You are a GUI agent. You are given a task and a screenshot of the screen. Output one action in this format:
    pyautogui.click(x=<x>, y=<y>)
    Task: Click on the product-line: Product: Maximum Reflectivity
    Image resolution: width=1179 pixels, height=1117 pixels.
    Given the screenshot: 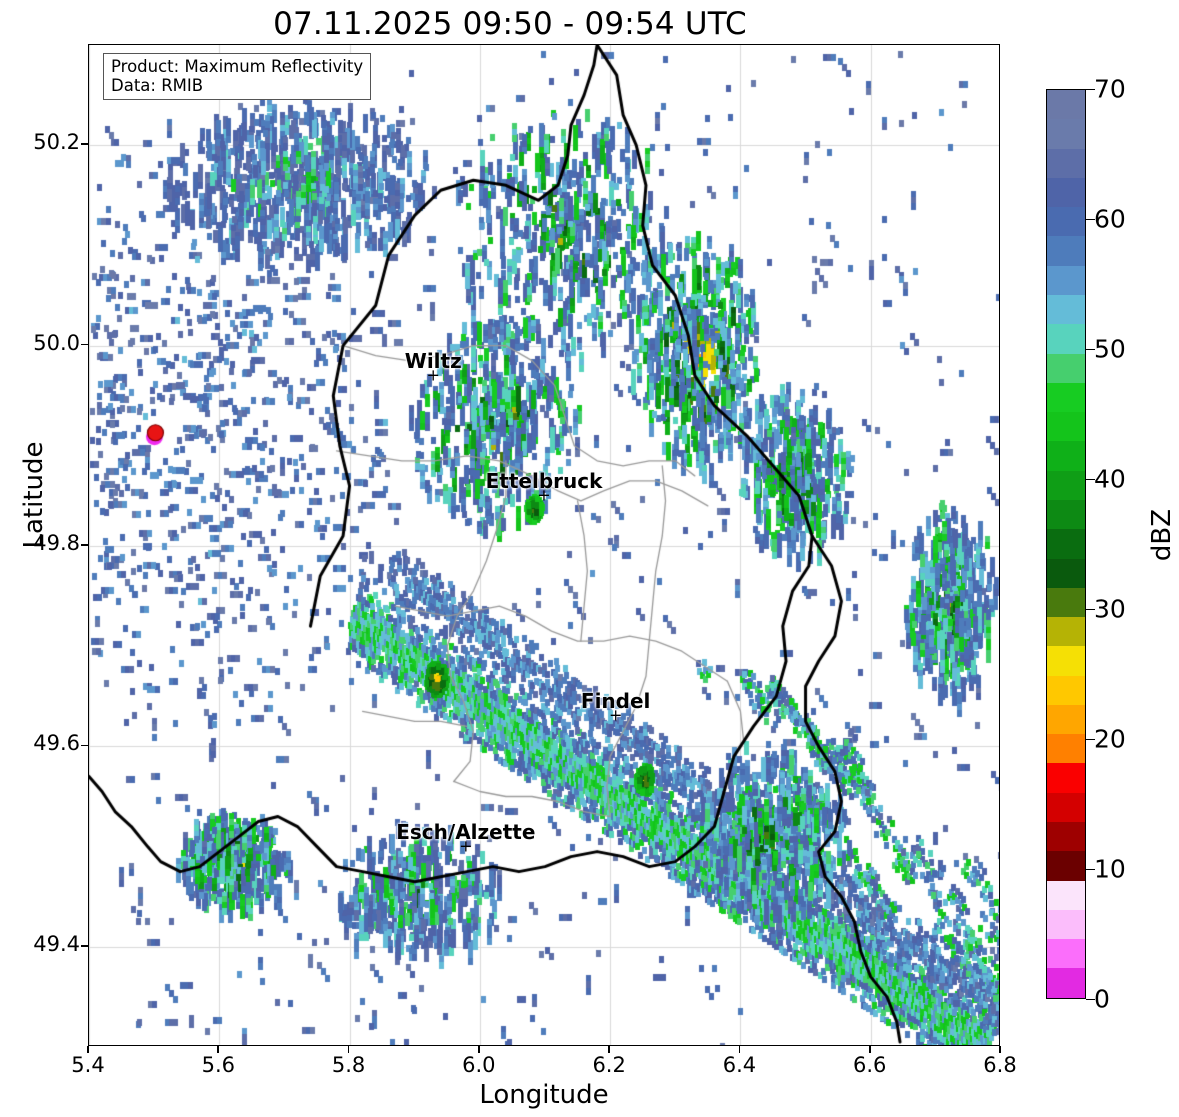 What is the action you would take?
    pyautogui.click(x=237, y=66)
    